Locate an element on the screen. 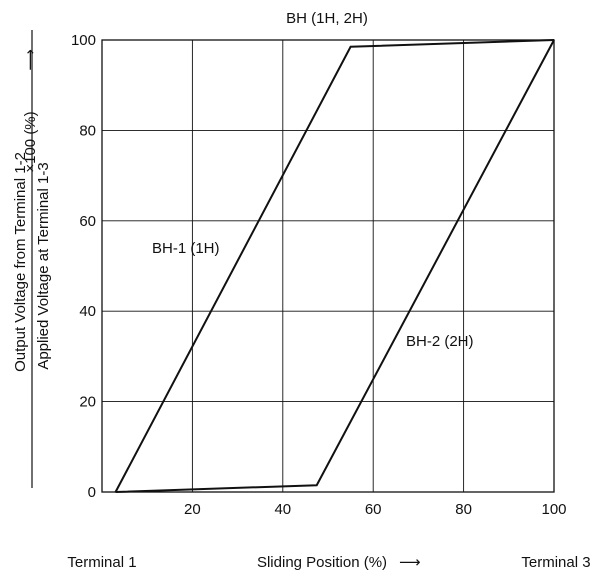 This screenshot has width=600, height=573. y-label-arrow-icon: ⟶ is located at coordinates (30, 60).